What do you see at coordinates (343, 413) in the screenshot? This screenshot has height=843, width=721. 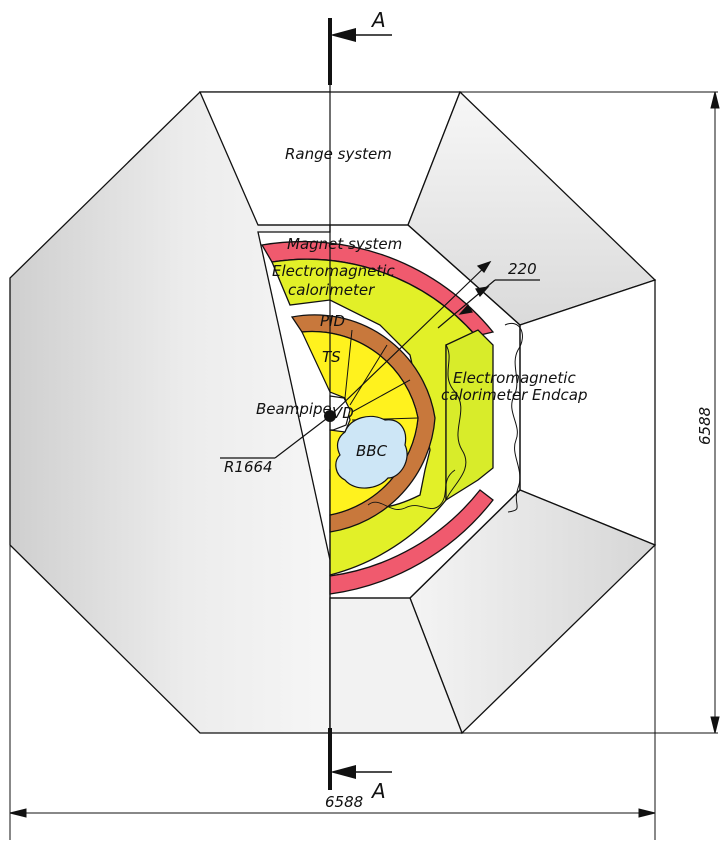 I see `vd-label: VD` at bounding box center [343, 413].